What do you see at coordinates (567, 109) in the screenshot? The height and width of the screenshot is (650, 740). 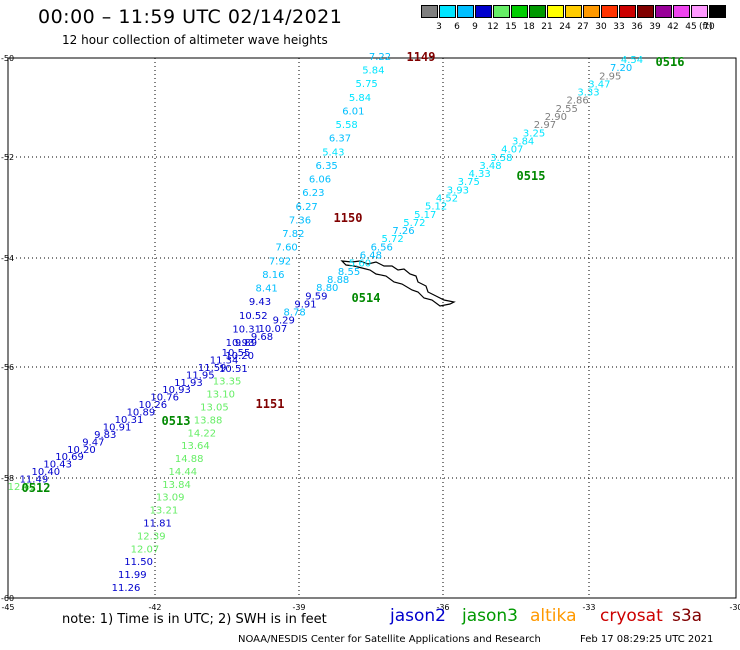 I see `track-0516-value: 2.55` at bounding box center [567, 109].